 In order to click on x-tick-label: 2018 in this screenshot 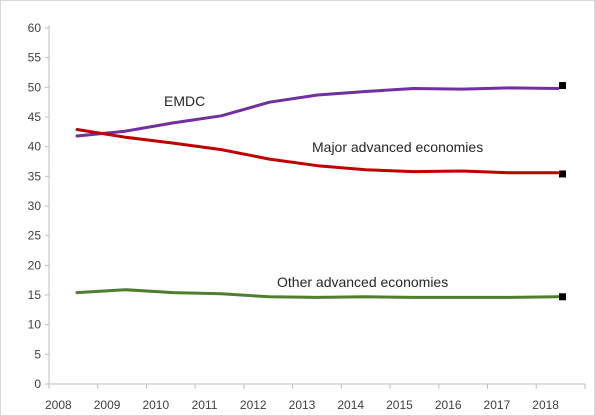, I will do `click(545, 405)`.